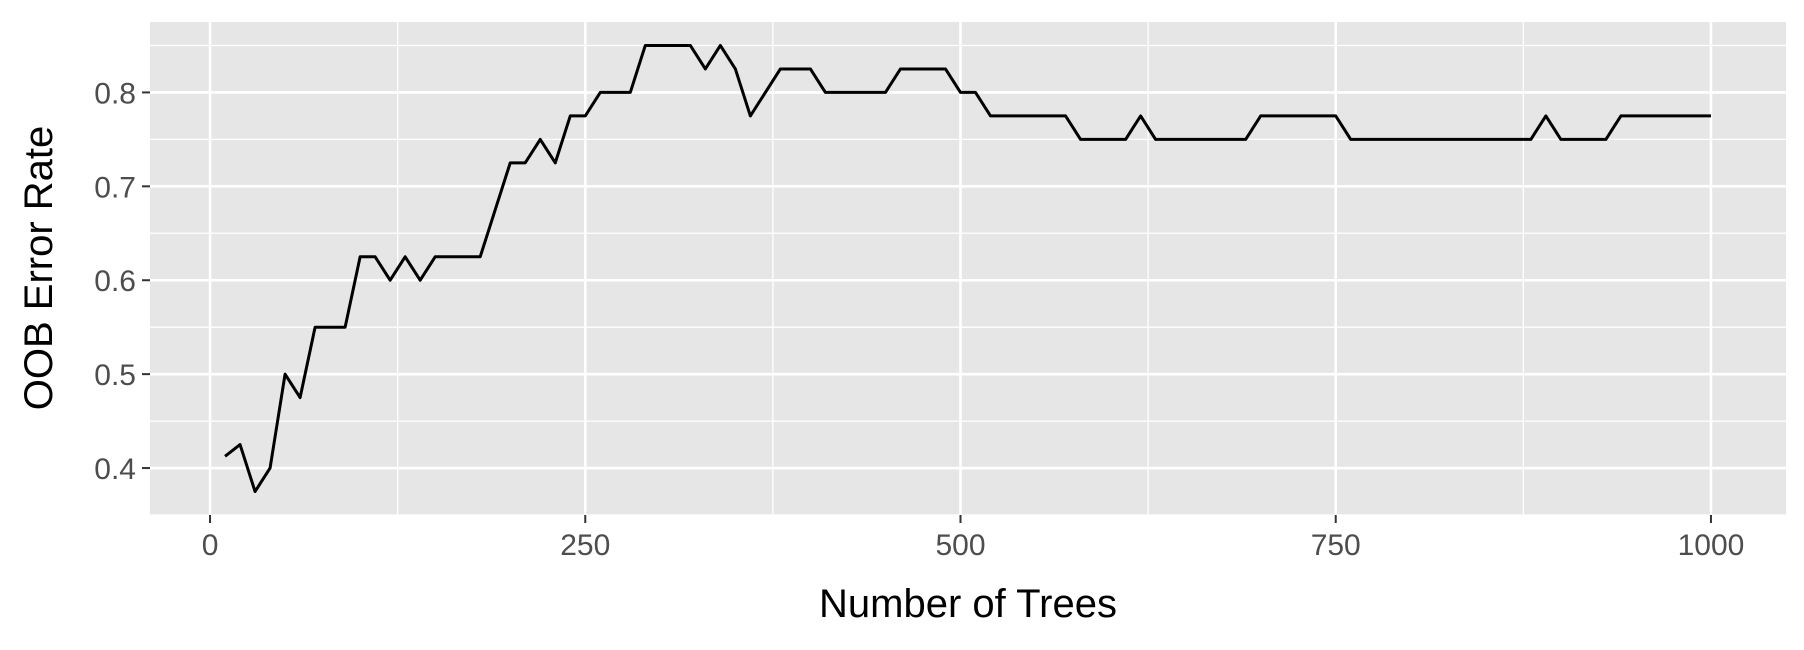 This screenshot has height=650, width=1804. I want to click on x-axis: 0 250 500 750 1000, so click(973, 538).